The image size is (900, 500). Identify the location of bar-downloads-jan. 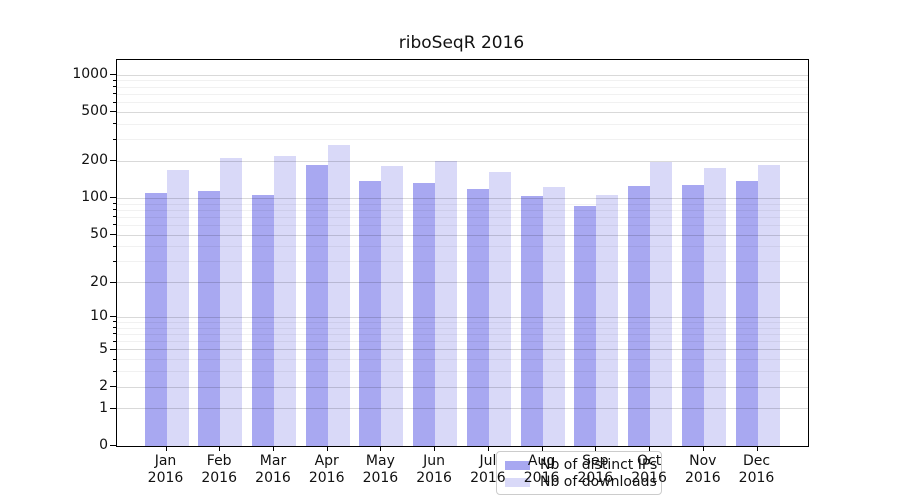
(177, 308).